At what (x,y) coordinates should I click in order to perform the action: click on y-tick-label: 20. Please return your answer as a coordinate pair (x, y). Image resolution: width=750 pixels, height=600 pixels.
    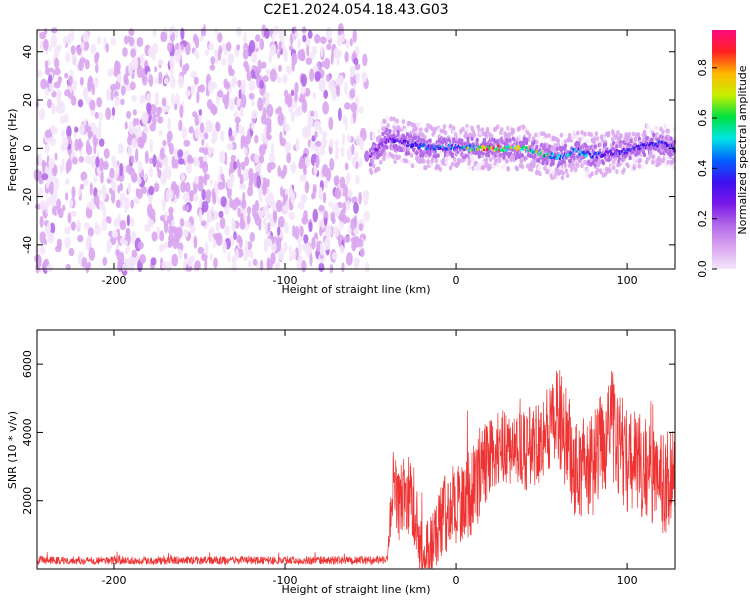
    Looking at the image, I should click on (27, 100).